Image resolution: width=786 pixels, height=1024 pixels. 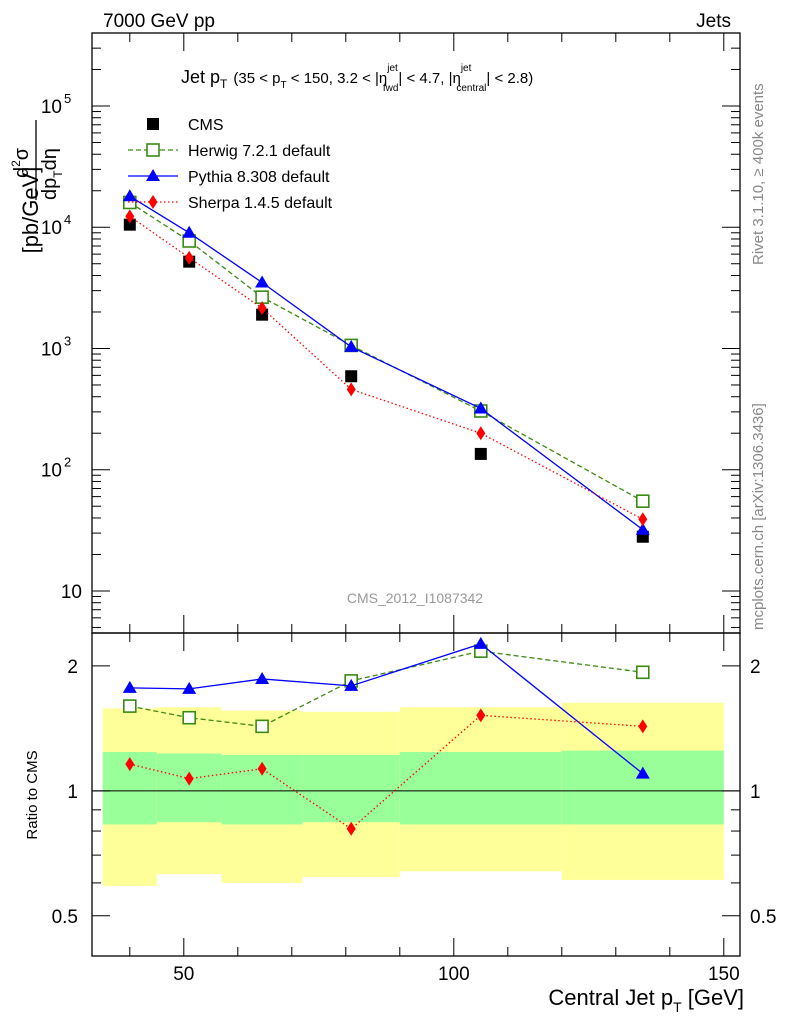 I want to click on legend-label-sherpa: Sherpa 1.4.5 default, so click(x=260, y=203).